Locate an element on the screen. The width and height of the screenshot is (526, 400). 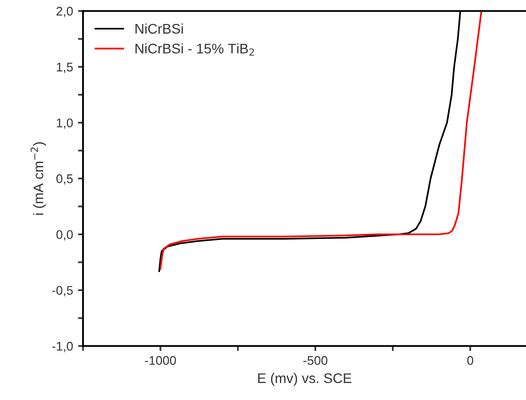
y-tick-label: 2,0 is located at coordinates (64, 12).